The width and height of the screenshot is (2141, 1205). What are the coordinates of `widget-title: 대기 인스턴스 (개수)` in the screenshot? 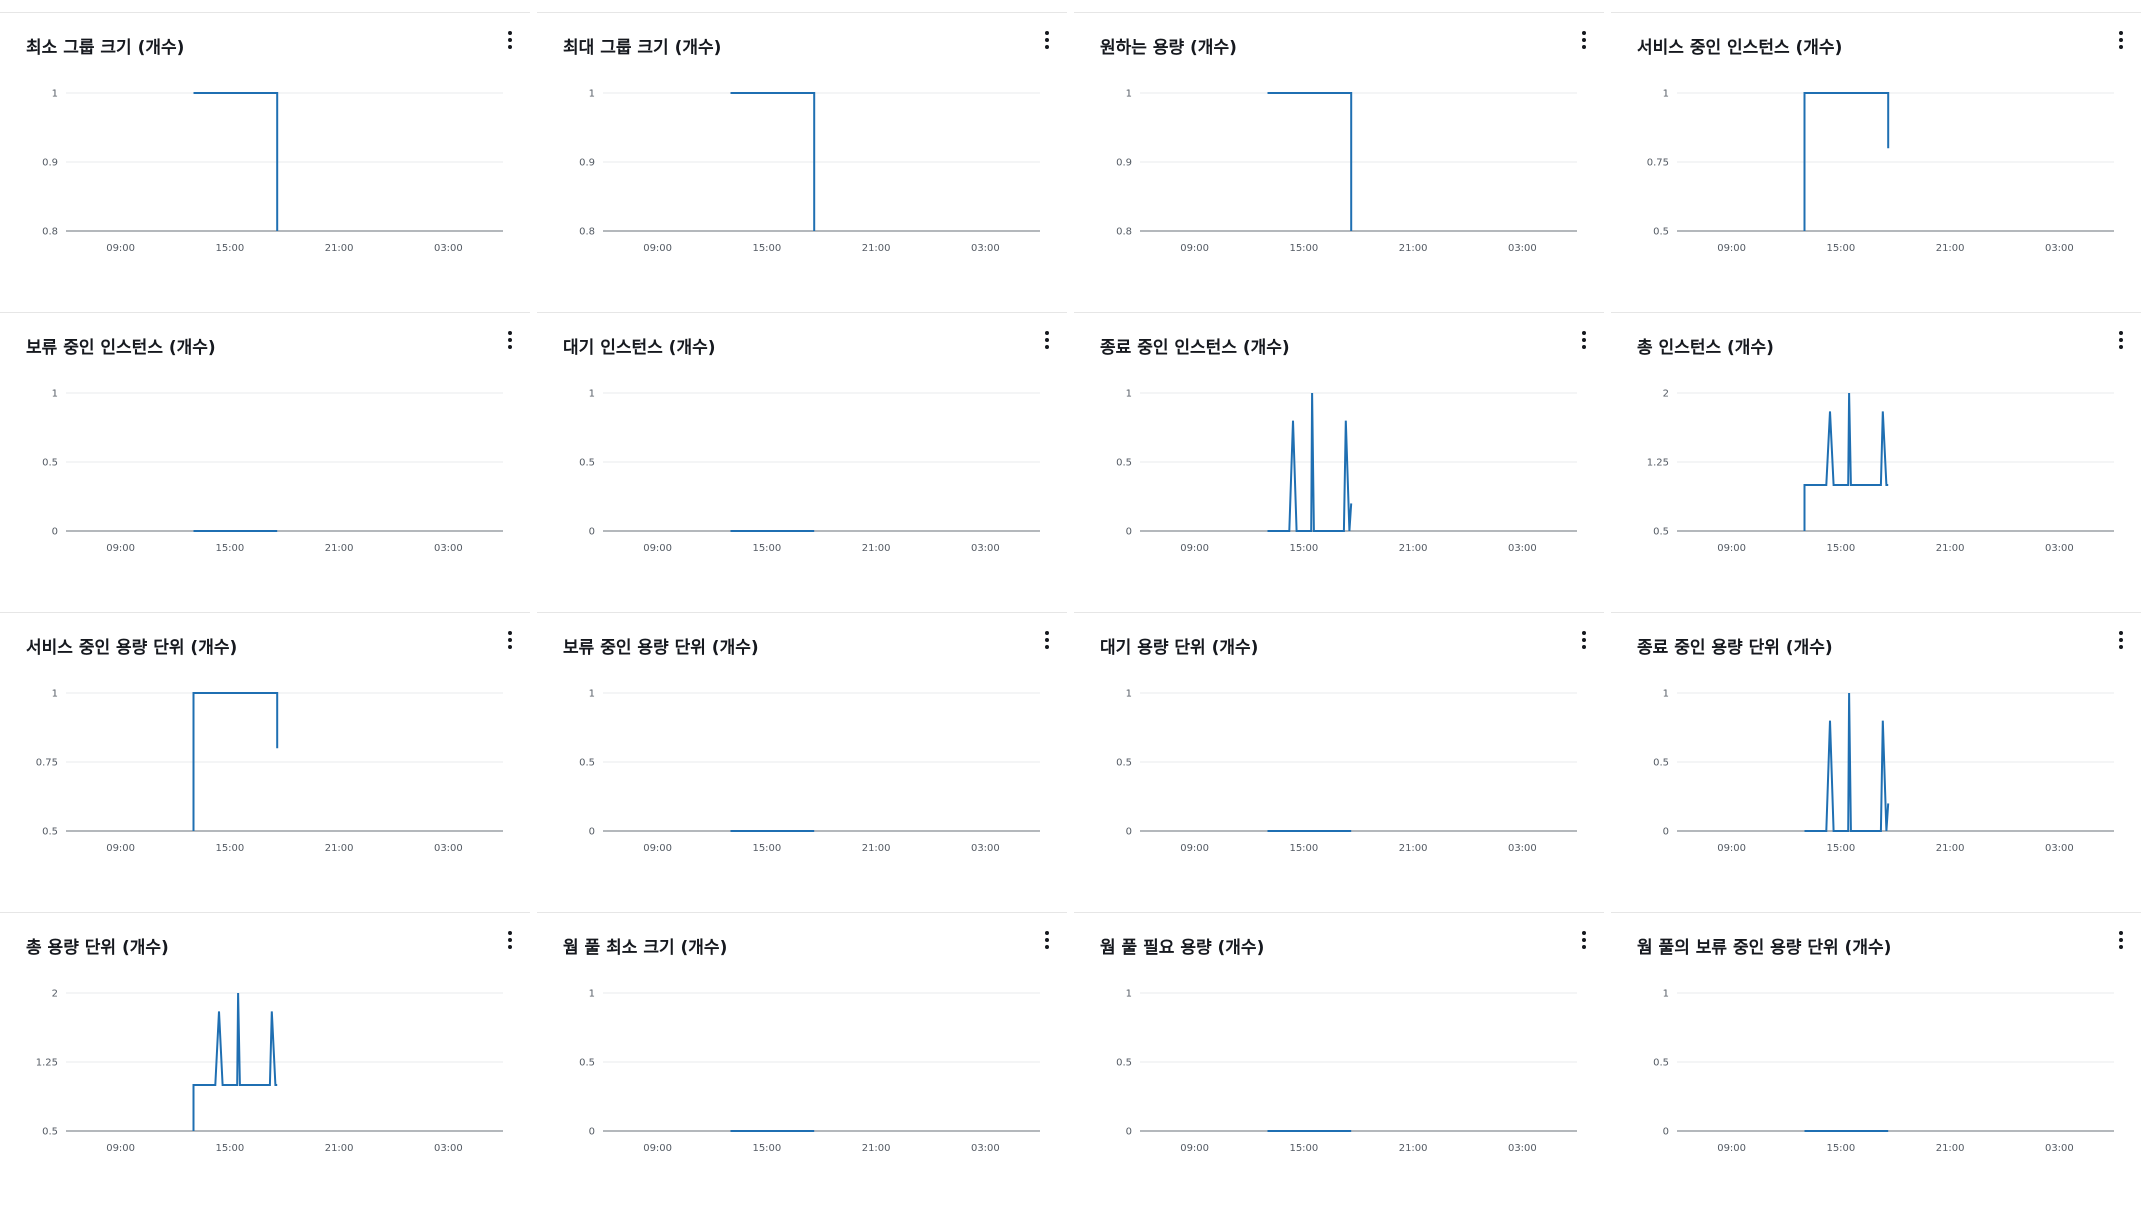 It's located at (639, 348).